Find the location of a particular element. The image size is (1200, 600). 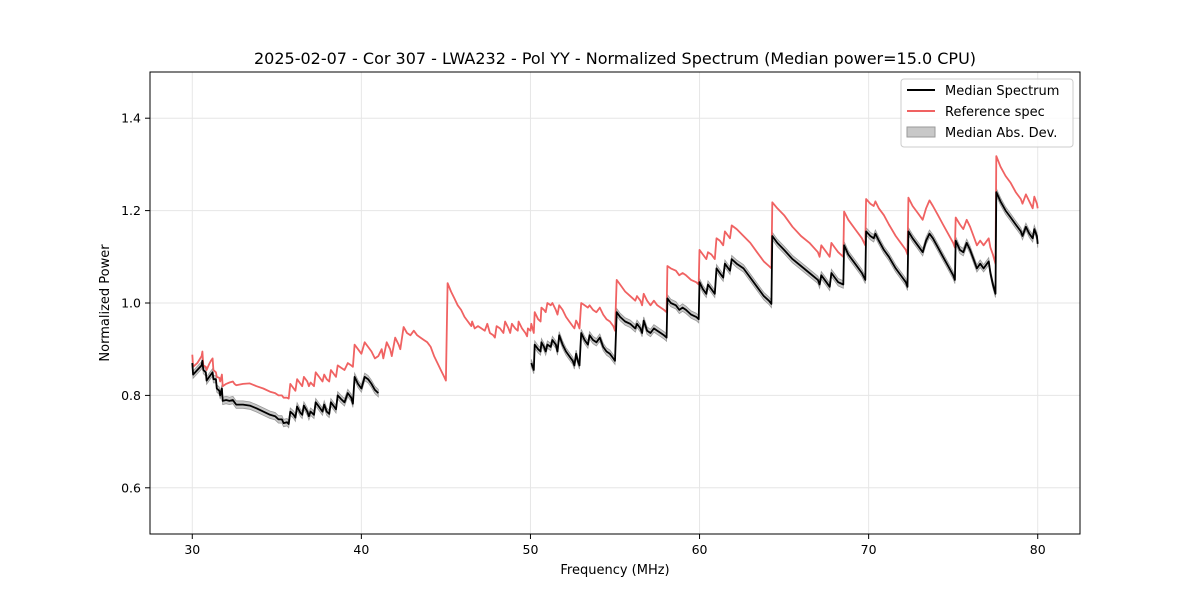

legend-label-mad: Median Abs. Dev. is located at coordinates (1001, 133).